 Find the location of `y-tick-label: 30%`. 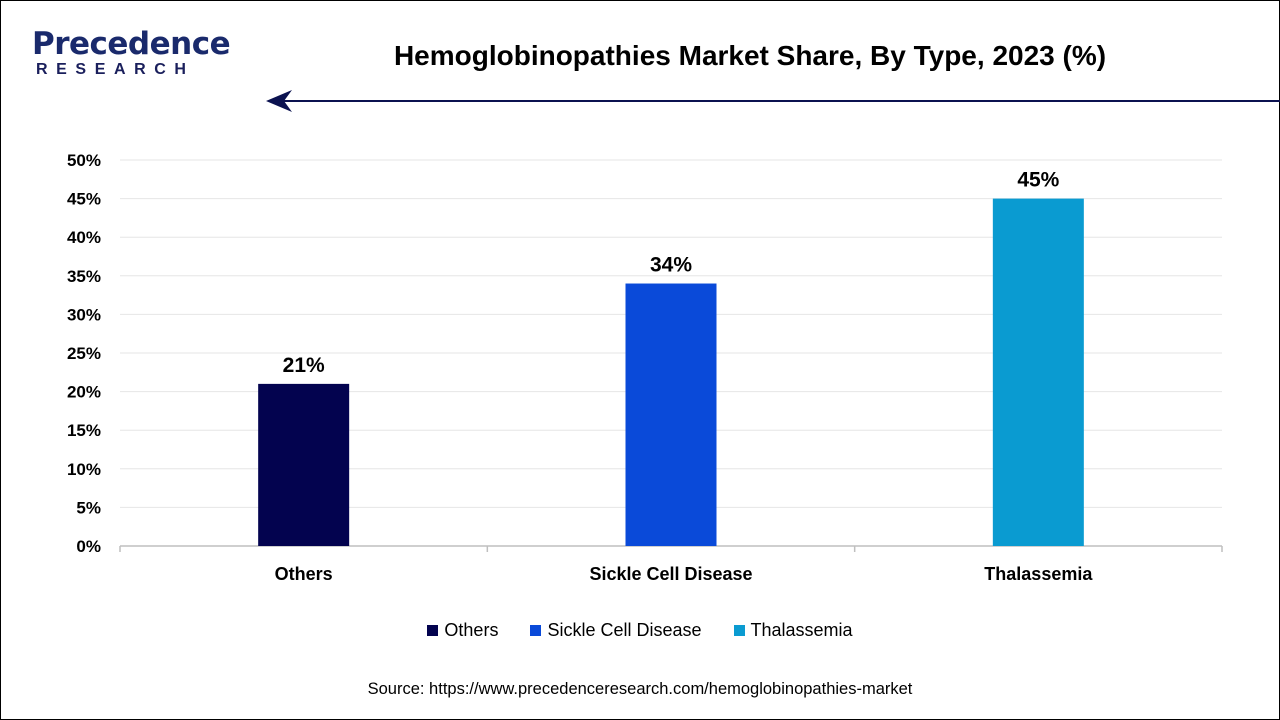

y-tick-label: 30% is located at coordinates (84, 314).